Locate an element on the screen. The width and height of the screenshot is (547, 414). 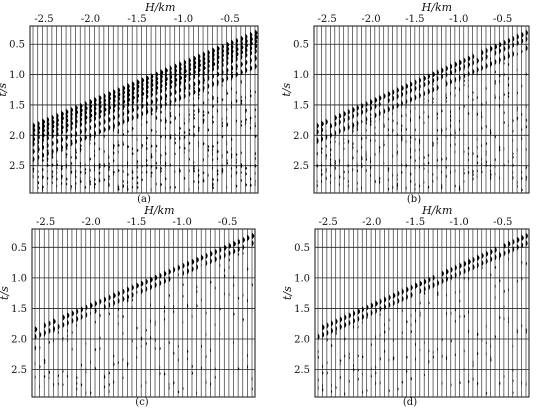
x-tick-label: -1.5 is located at coordinates (136, 222).